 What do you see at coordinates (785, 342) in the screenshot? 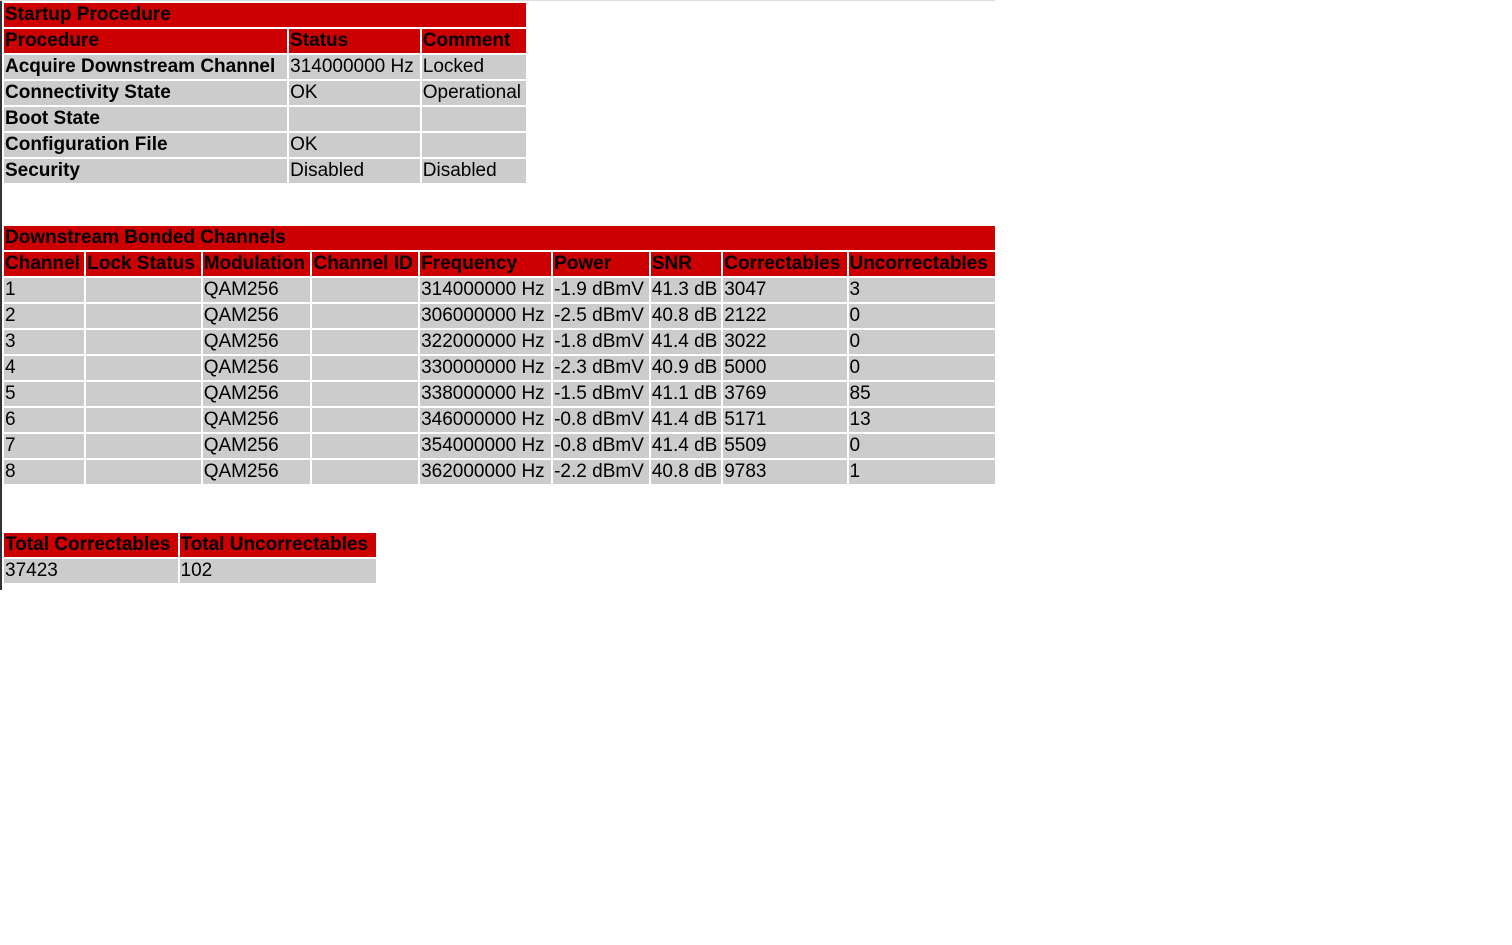
I see `table-cell: 3022` at bounding box center [785, 342].